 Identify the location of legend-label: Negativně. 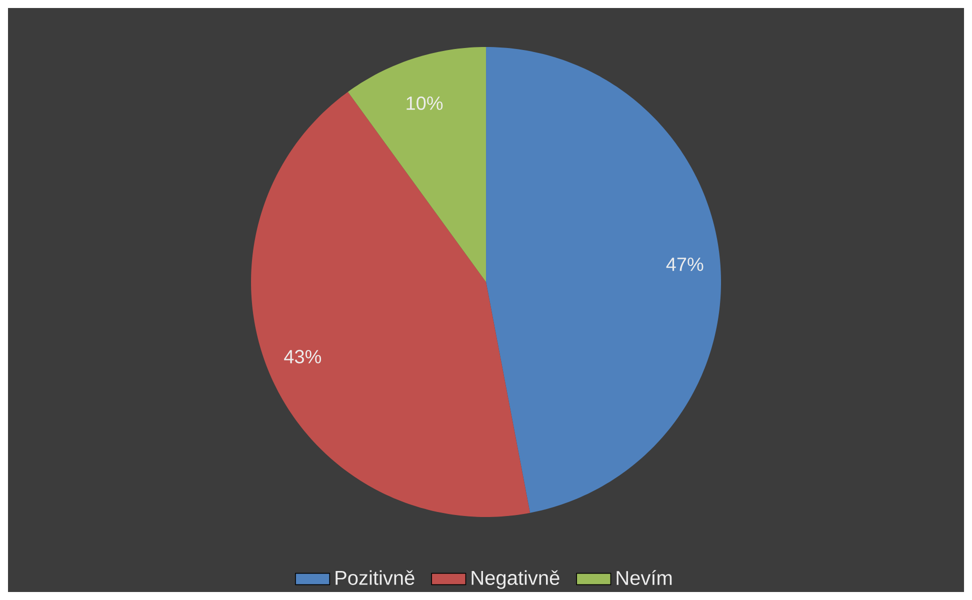
(516, 579).